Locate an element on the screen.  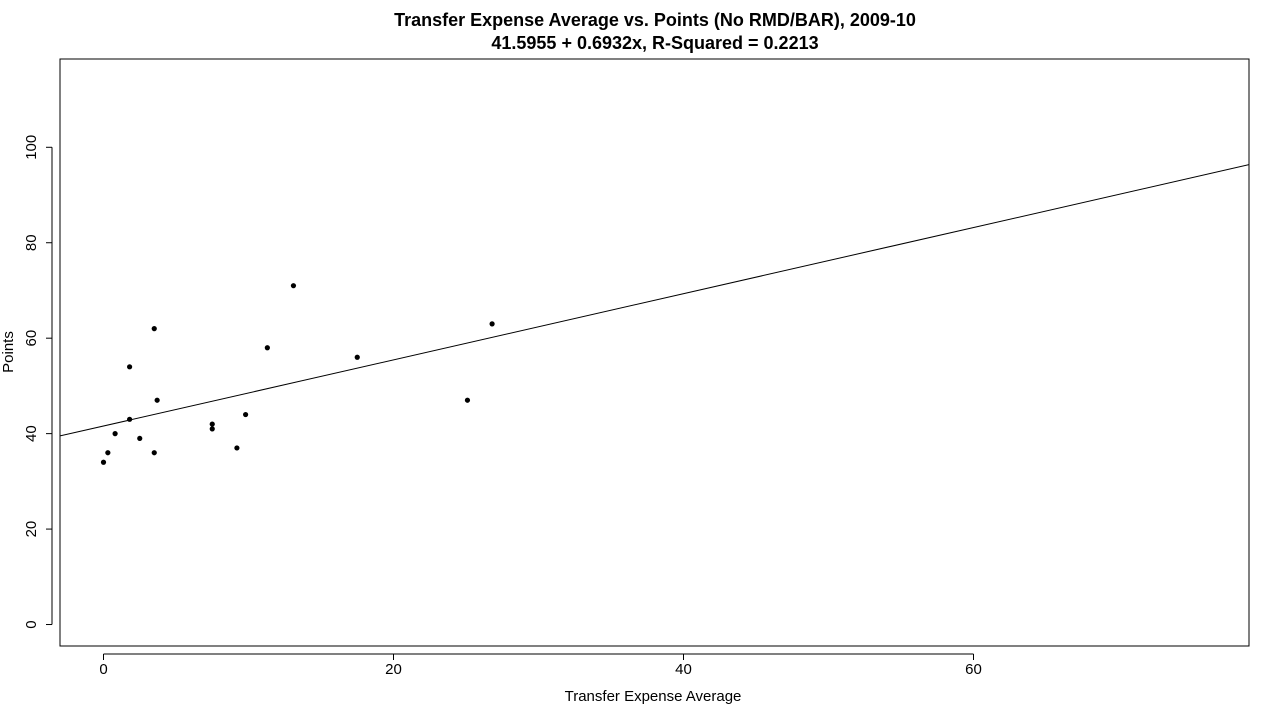
x-axis: 0 20 40 60 is located at coordinates (540, 665).